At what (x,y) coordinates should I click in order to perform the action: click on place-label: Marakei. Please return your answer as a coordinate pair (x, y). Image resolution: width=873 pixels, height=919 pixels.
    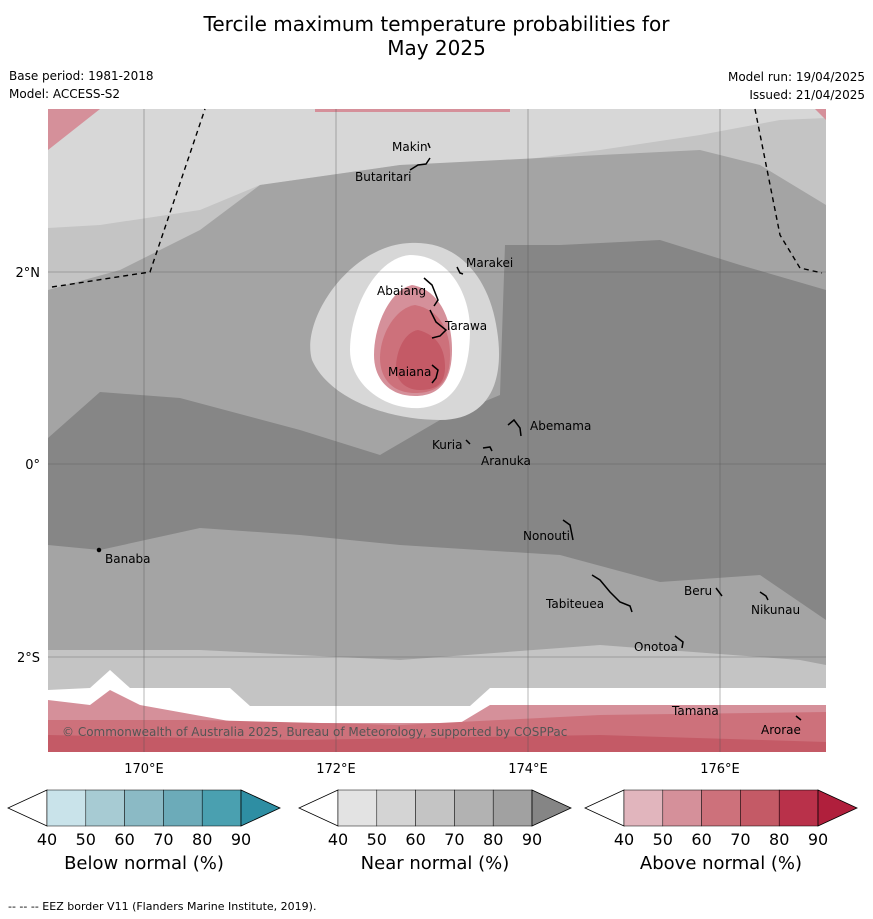
    Looking at the image, I should click on (489, 263).